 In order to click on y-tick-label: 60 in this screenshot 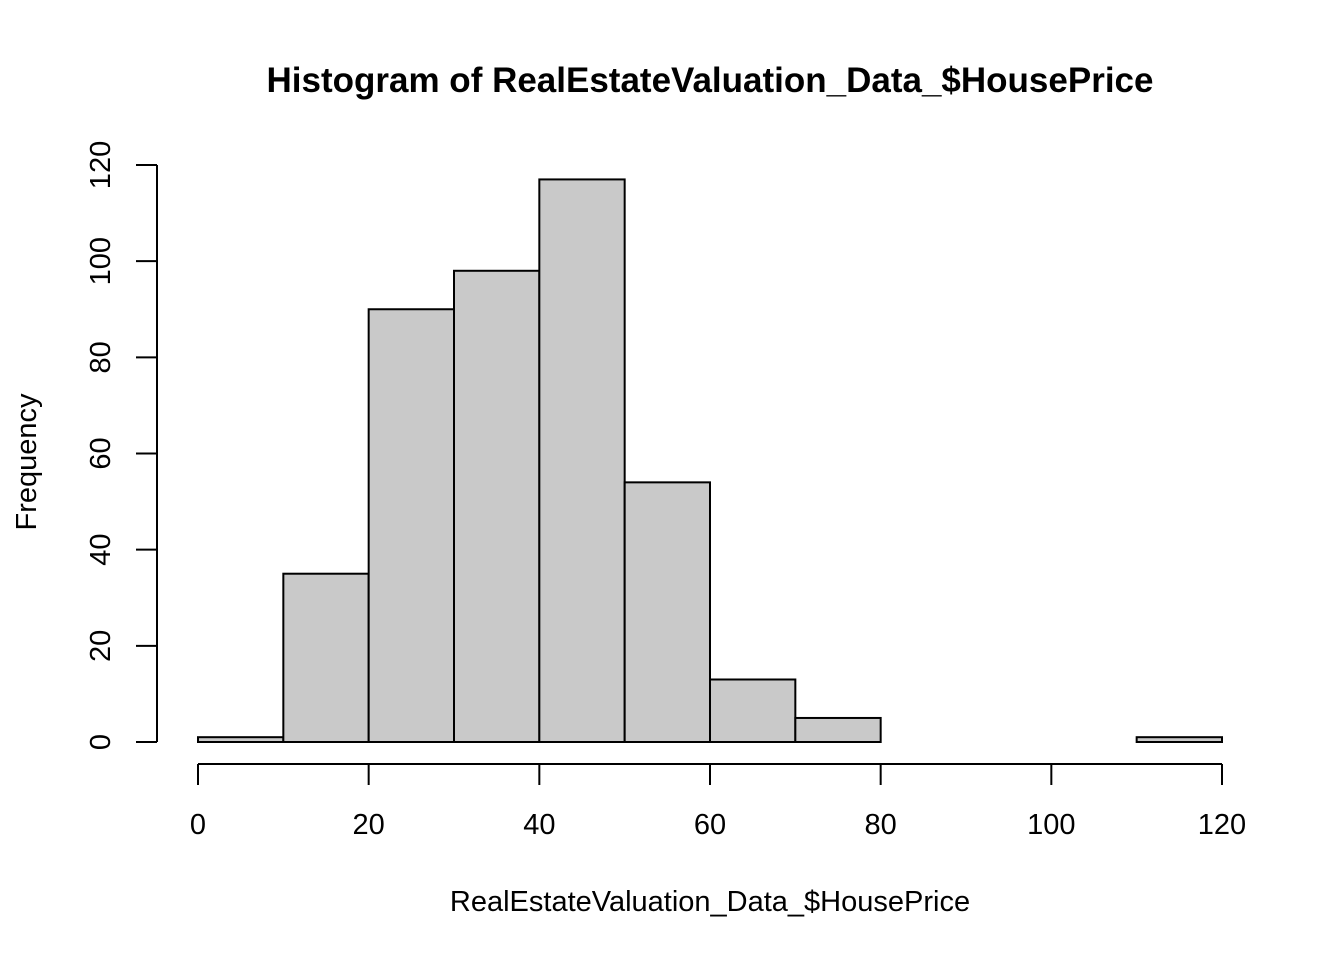, I will do `click(101, 453)`.